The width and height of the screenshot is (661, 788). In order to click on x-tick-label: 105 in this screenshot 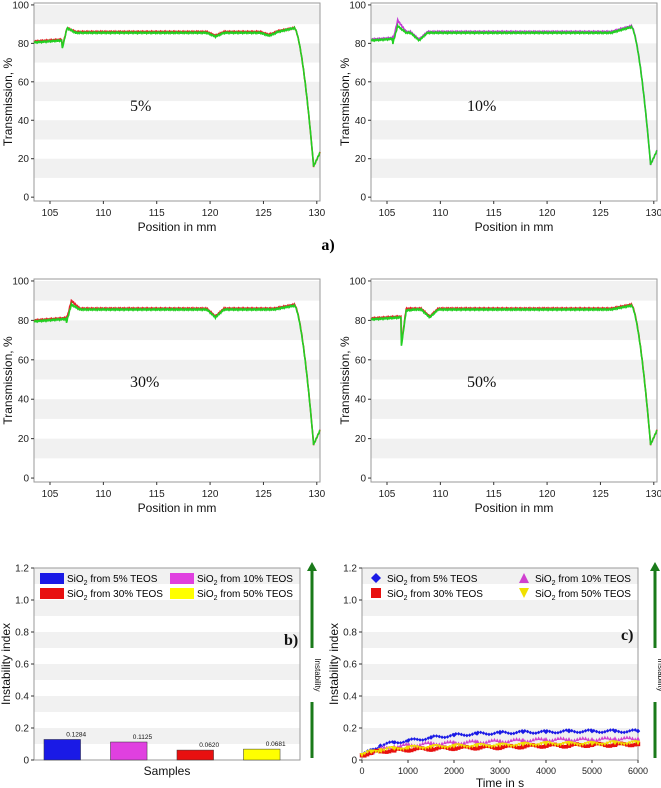, I will do `click(387, 494)`.